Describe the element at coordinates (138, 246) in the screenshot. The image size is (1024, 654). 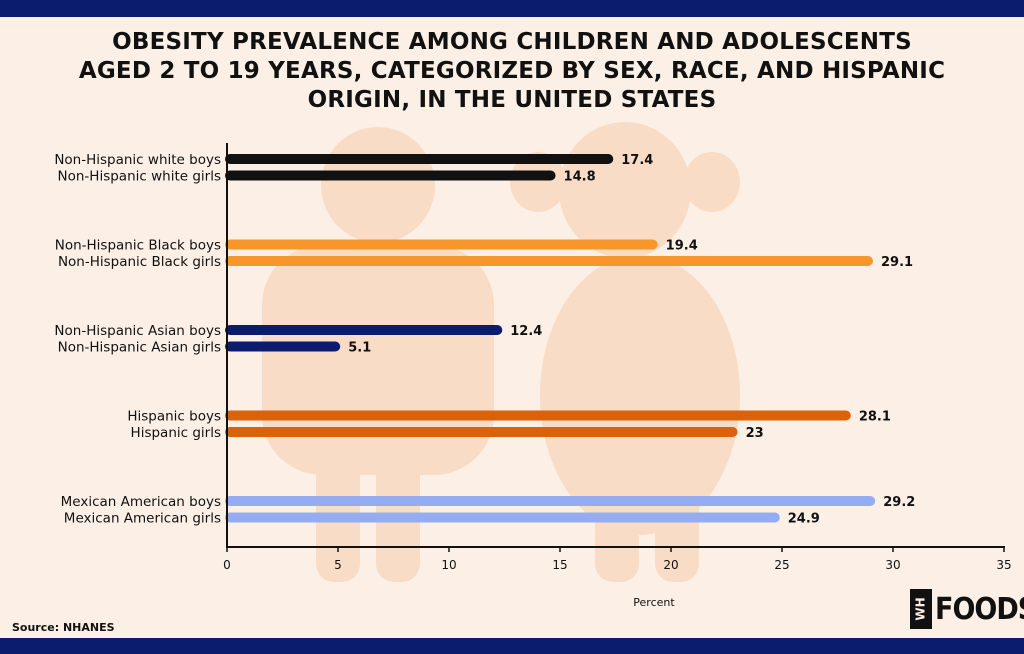
I see `category-label-non-hispanic-black-boys: Non-Hispanic Black boys` at that location.